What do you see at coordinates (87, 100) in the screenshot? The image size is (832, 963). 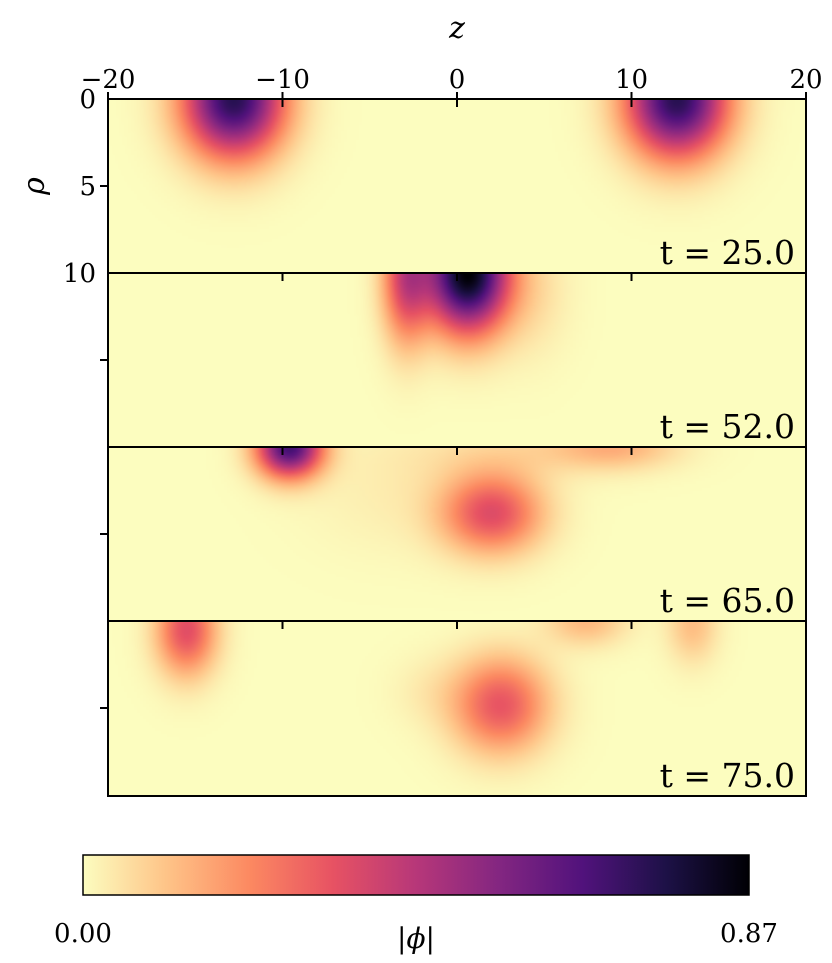 I see `y-tick-label-1: 0` at bounding box center [87, 100].